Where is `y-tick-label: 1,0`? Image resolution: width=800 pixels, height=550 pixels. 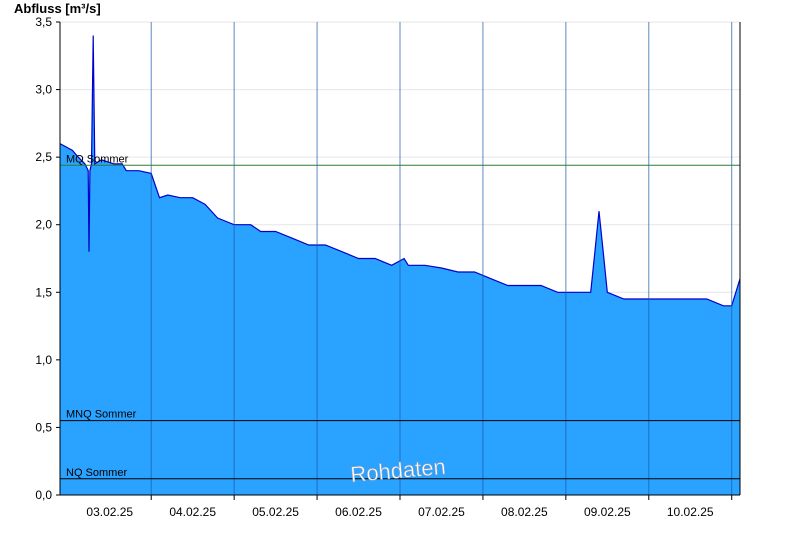 y-tick-label: 1,0 is located at coordinates (43, 360).